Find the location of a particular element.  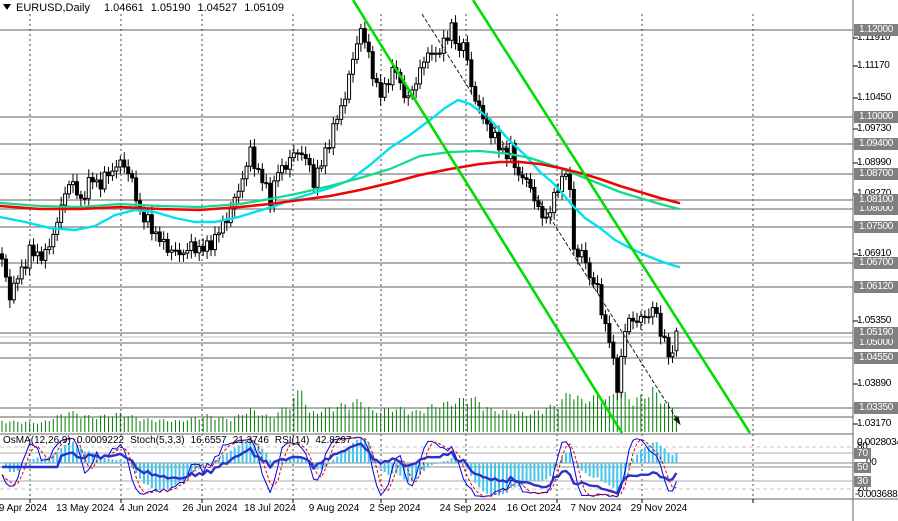

price-axis-label: 1.11170 is located at coordinates (873, 65).